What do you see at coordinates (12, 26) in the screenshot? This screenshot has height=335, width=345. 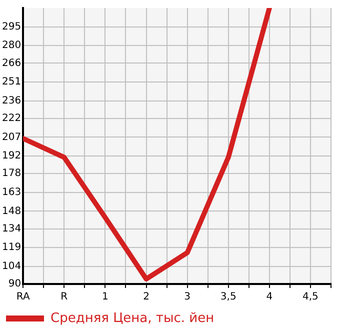 I see `y-tick-label: 295` at bounding box center [12, 26].